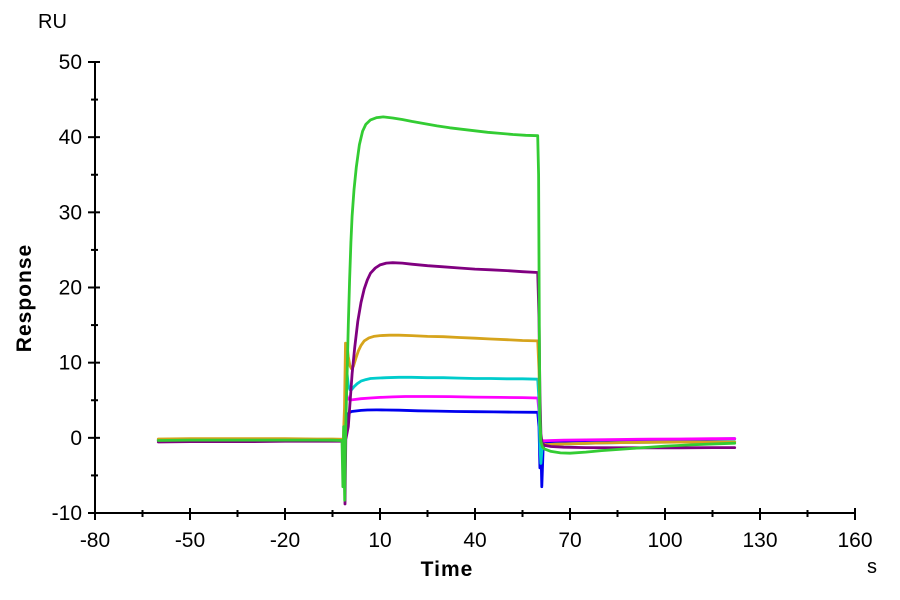 The height and width of the screenshot is (600, 900). What do you see at coordinates (70, 363) in the screenshot?
I see `y-tick-label: 10` at bounding box center [70, 363].